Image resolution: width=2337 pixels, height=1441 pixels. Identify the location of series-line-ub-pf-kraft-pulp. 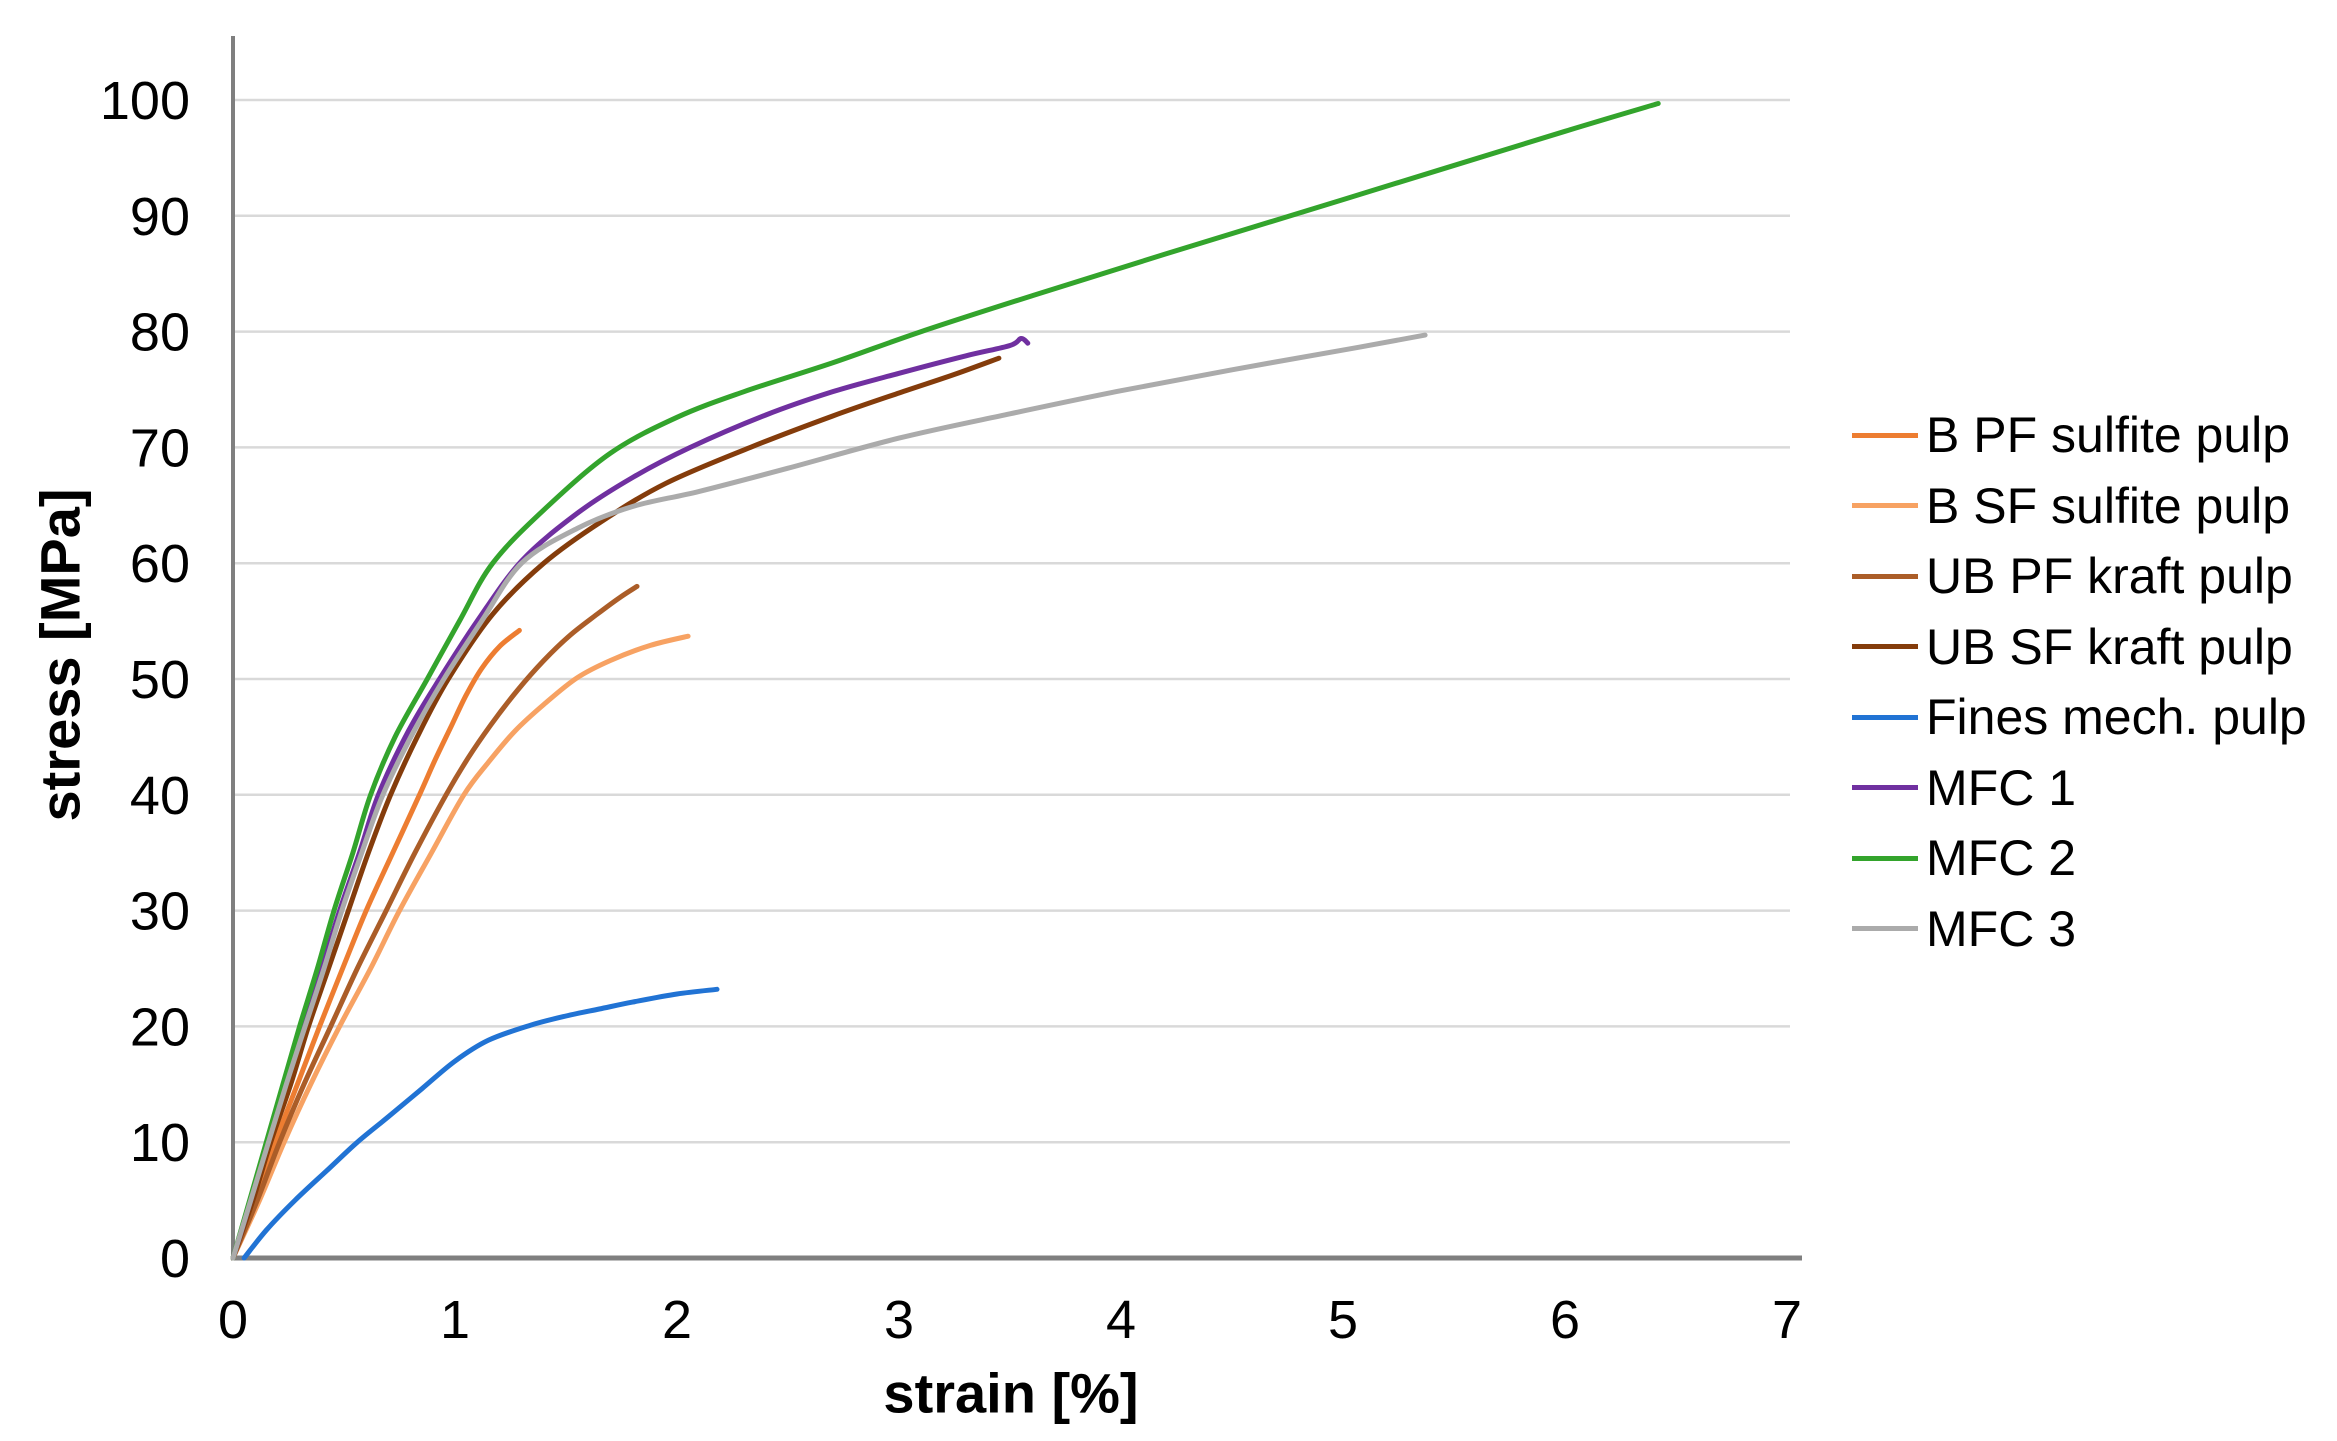
(435, 922).